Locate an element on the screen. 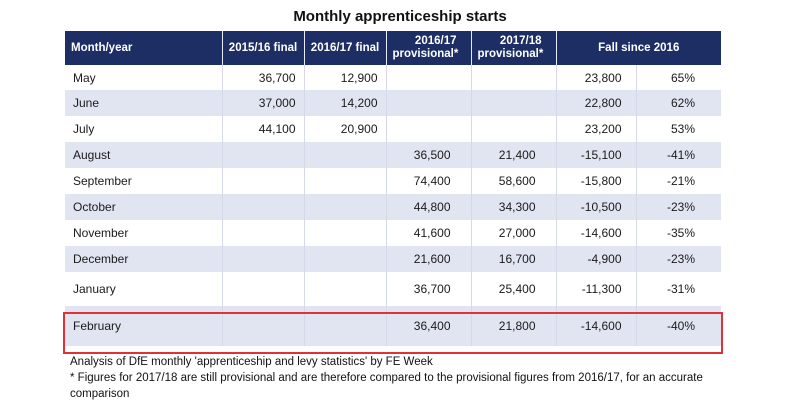  table-row: May 36,700 12,900 23,800 65% is located at coordinates (393, 77).